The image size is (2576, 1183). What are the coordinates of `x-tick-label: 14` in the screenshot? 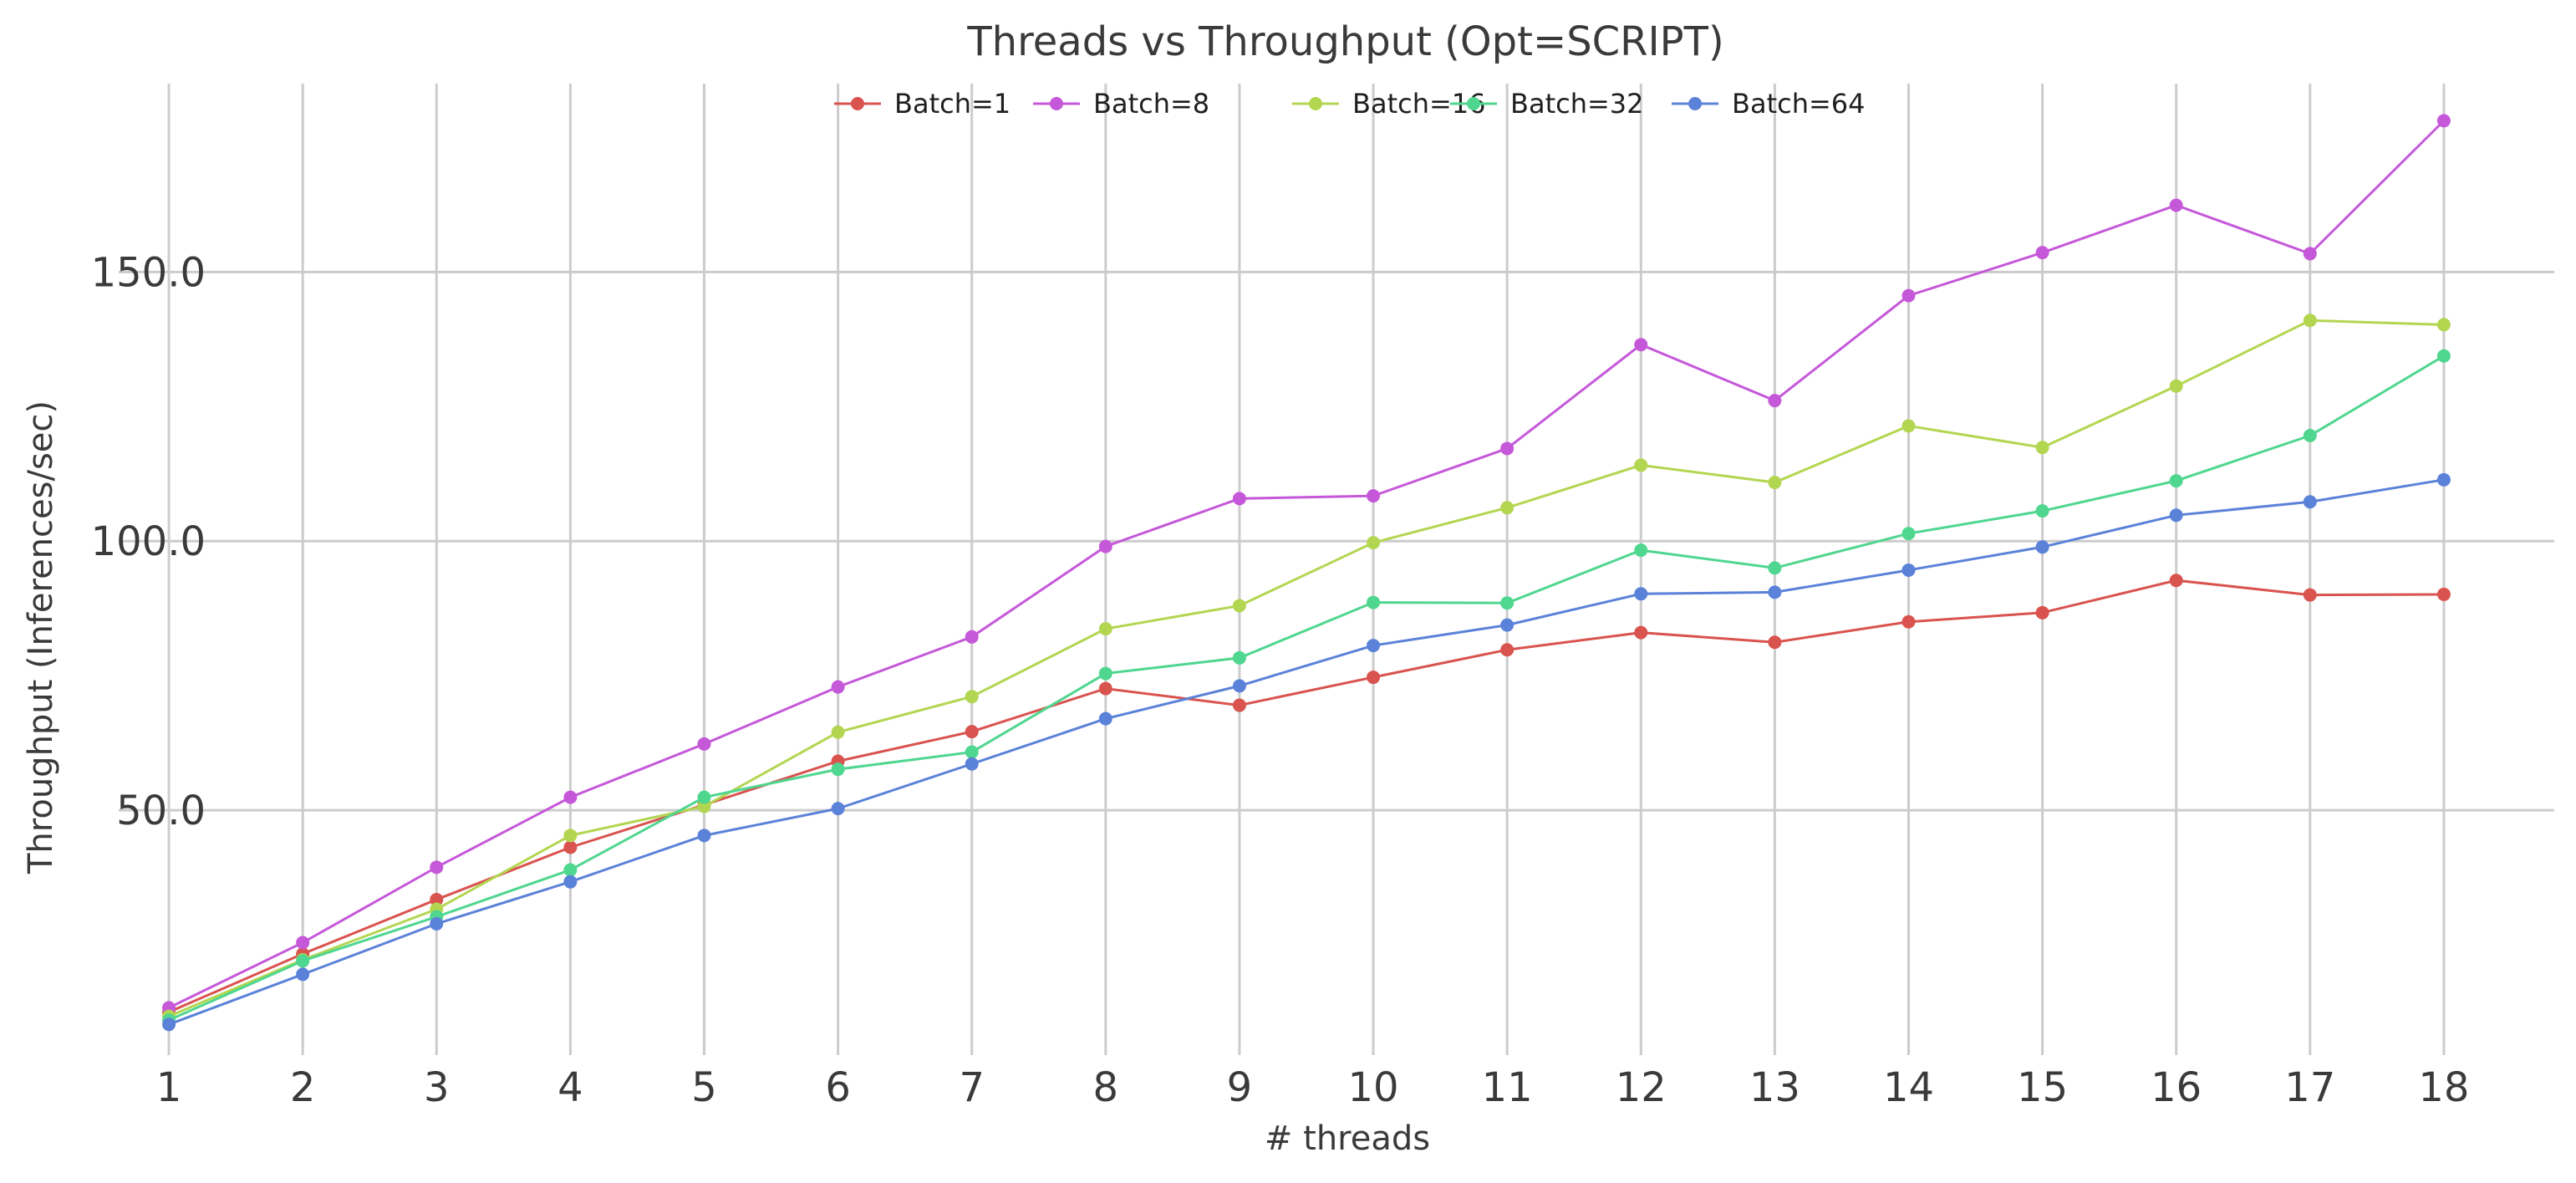 It's located at (1908, 1087).